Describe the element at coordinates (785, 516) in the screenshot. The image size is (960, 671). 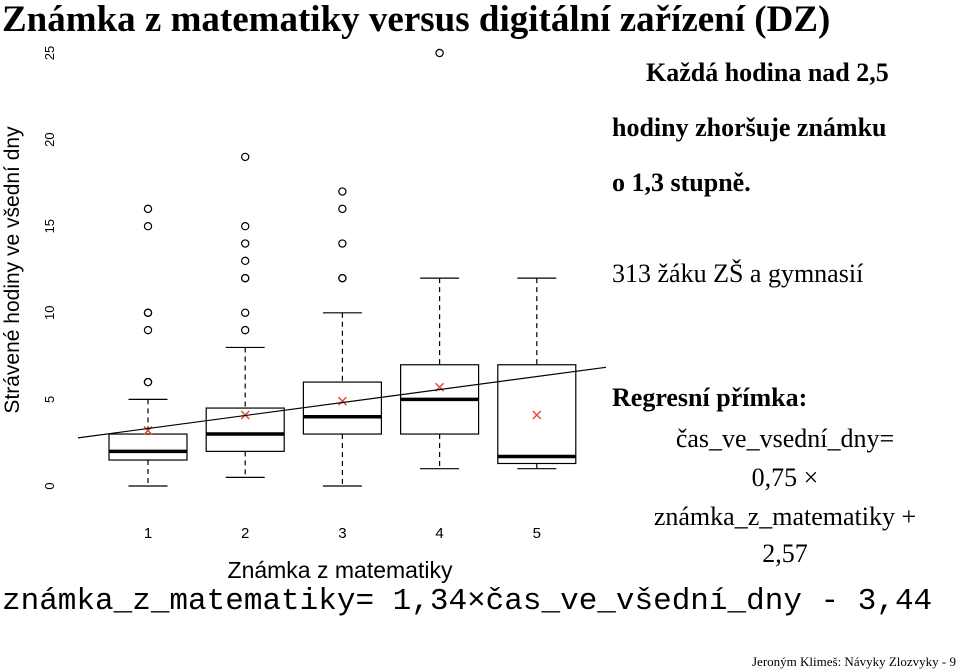
I see `regression-line-3: známka_z_matematiky +` at that location.